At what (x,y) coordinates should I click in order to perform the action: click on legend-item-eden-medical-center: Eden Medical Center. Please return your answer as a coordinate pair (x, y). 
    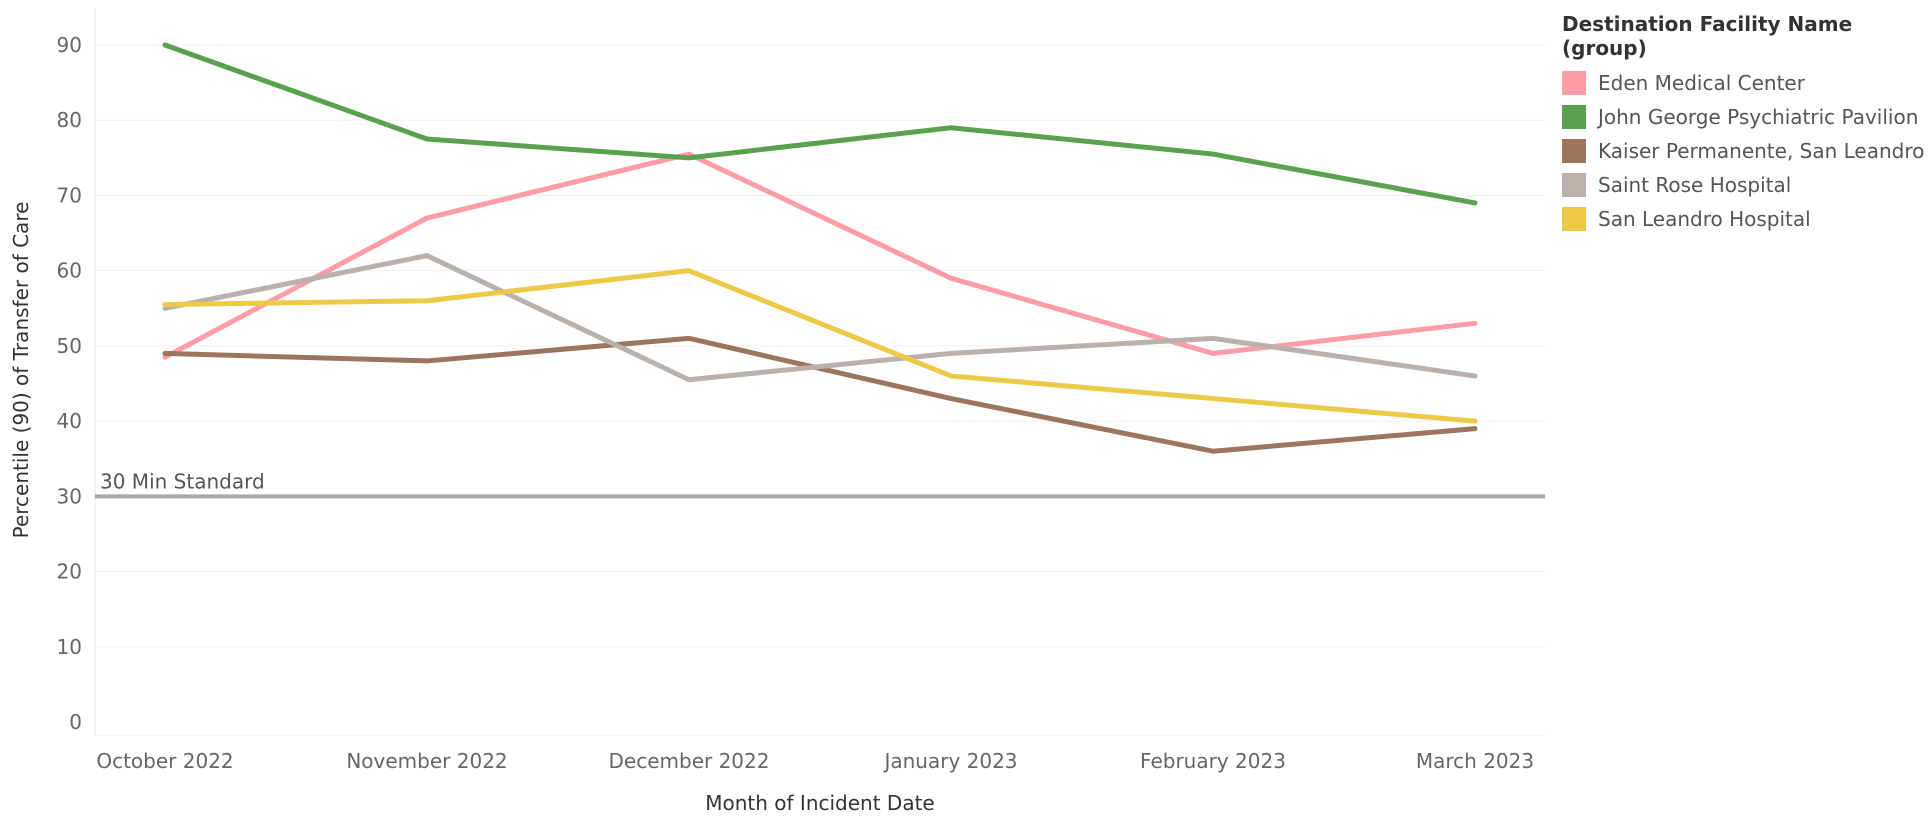
    Looking at the image, I should click on (1747, 83).